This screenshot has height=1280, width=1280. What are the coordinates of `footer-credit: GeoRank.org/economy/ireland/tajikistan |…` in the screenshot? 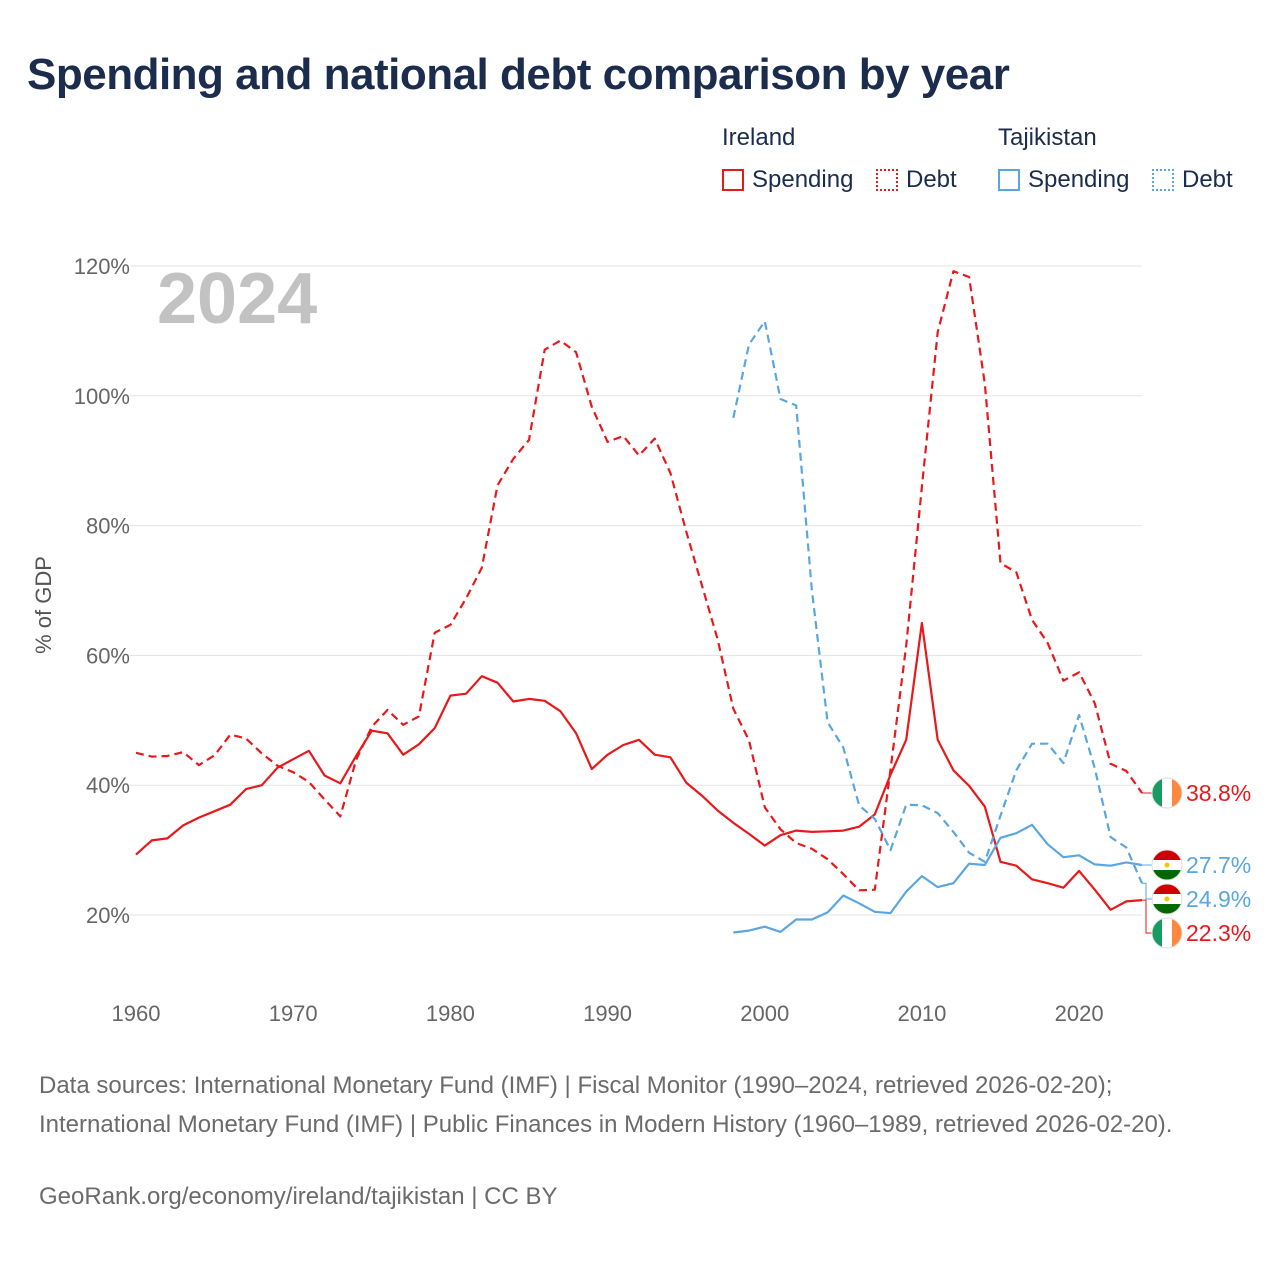 It's located at (298, 1196).